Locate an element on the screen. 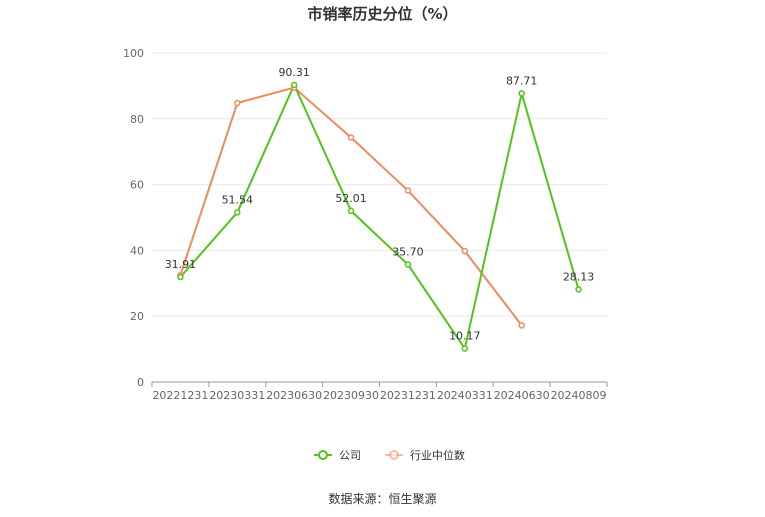  x-tick-label: 20231231 is located at coordinates (408, 395).